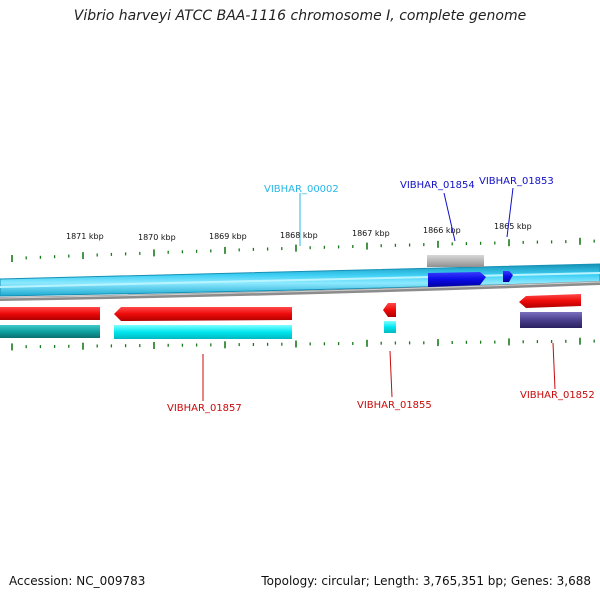 The image size is (600, 600). I want to click on gene-label: VIBHAR_00002, so click(301, 189).